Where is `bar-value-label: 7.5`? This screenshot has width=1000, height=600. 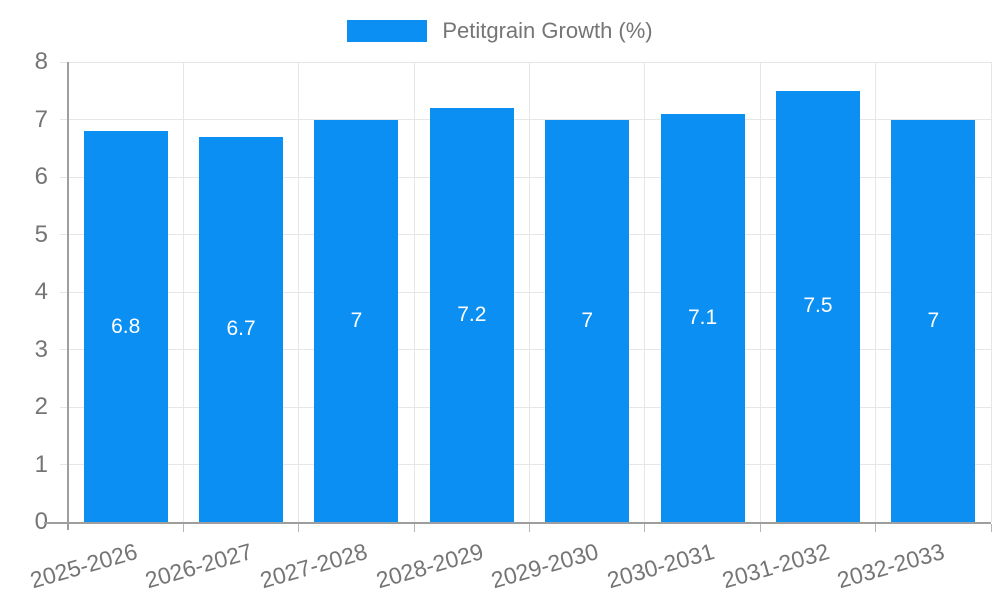 bar-value-label: 7.5 is located at coordinates (818, 306).